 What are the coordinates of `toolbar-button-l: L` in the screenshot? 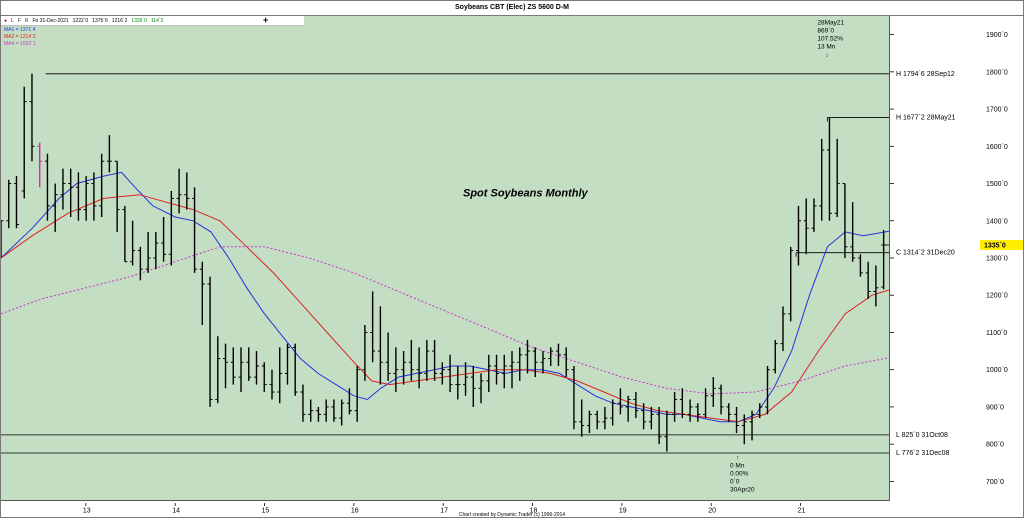 It's located at (12, 20).